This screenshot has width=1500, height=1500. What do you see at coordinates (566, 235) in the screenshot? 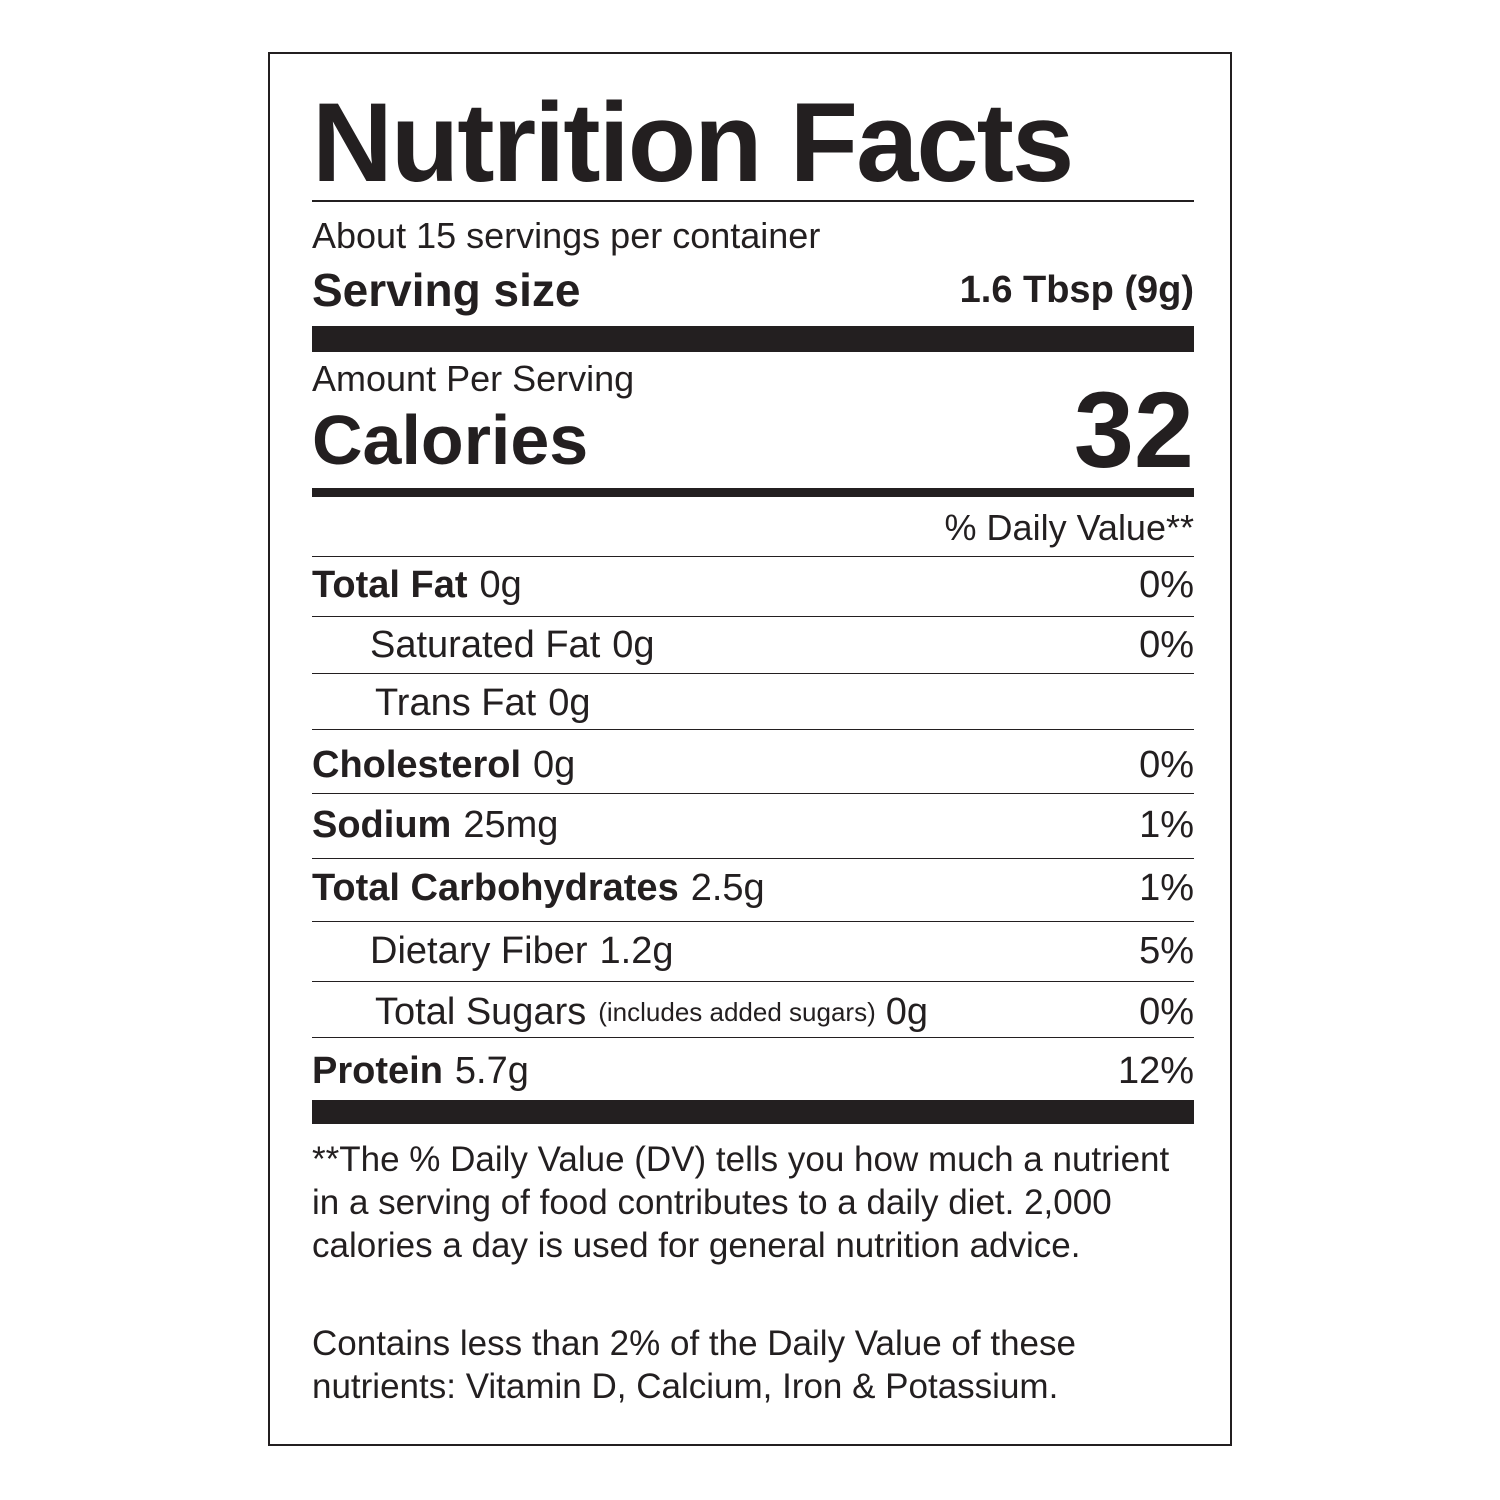
I see `servings: About 15 servings per container` at bounding box center [566, 235].